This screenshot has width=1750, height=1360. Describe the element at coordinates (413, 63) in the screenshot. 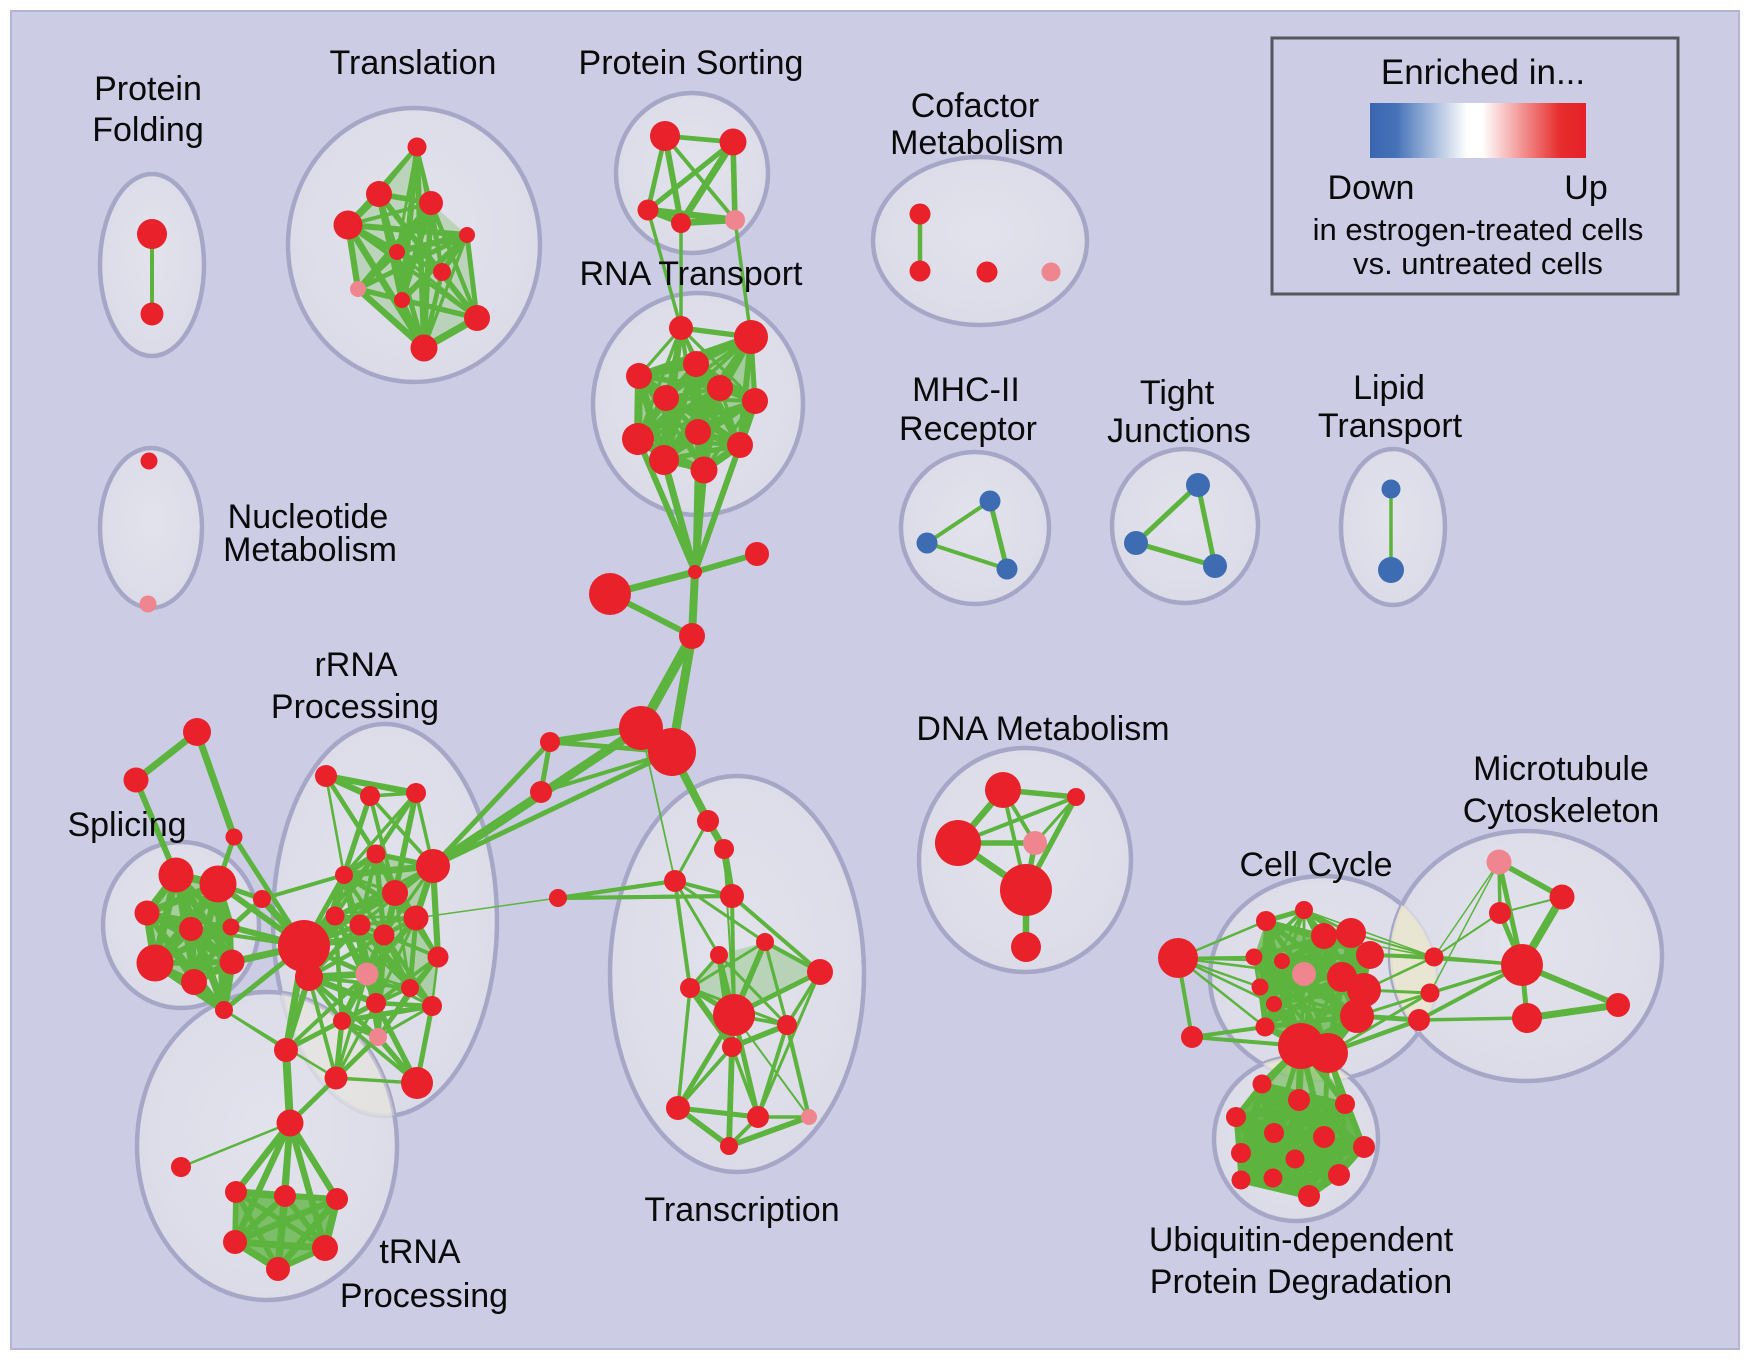

I see `svg-text: Translation` at that location.